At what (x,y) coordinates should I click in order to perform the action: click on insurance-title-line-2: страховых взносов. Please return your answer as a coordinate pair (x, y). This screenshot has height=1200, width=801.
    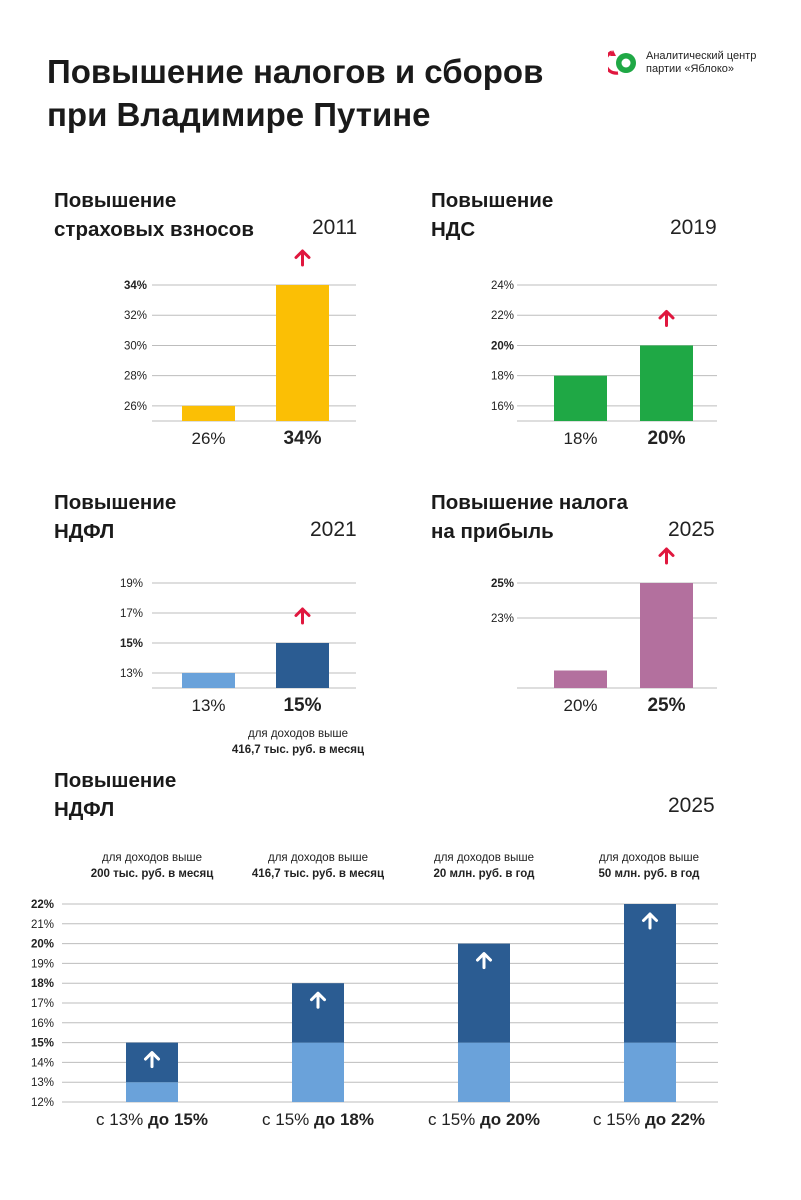
    Looking at the image, I should click on (154, 229).